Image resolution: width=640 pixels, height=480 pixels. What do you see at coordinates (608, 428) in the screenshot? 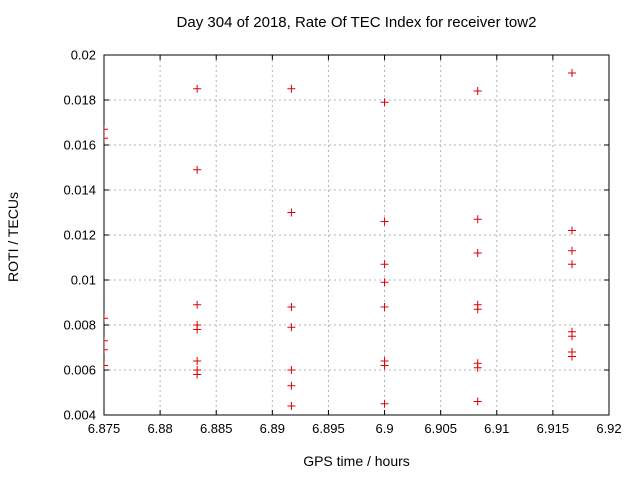
I see `x-tick-label: 6.92` at bounding box center [608, 428].